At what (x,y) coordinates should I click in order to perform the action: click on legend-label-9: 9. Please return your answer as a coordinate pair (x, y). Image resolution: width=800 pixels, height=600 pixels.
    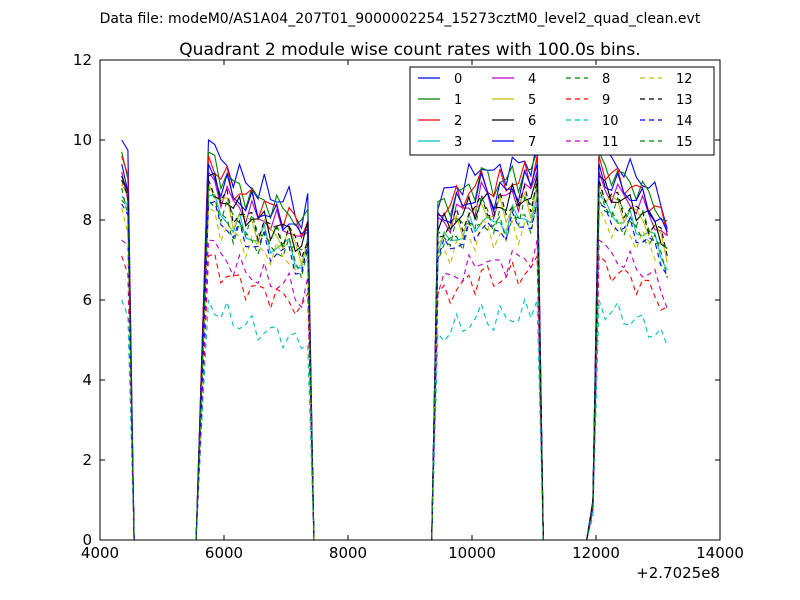
    Looking at the image, I should click on (606, 100).